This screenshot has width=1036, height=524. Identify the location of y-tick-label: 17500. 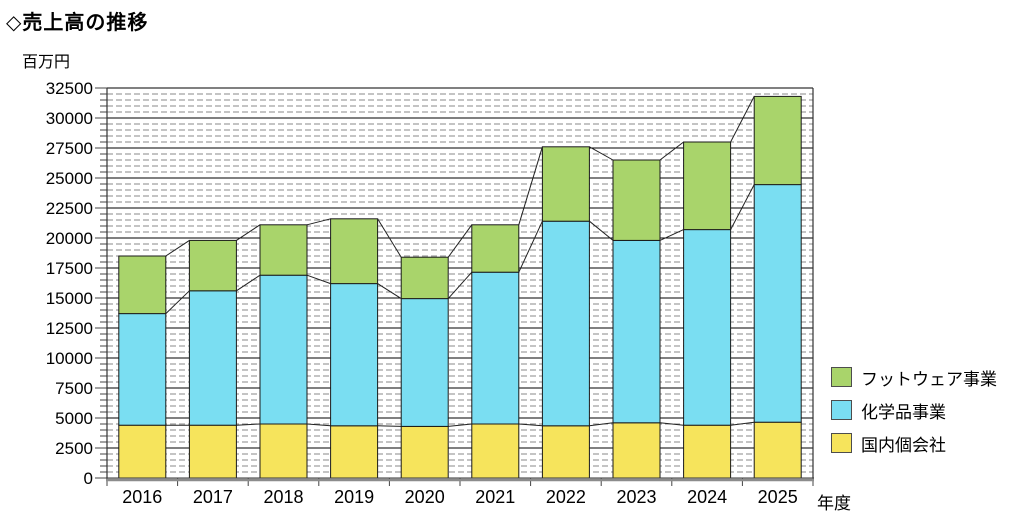
(69, 268).